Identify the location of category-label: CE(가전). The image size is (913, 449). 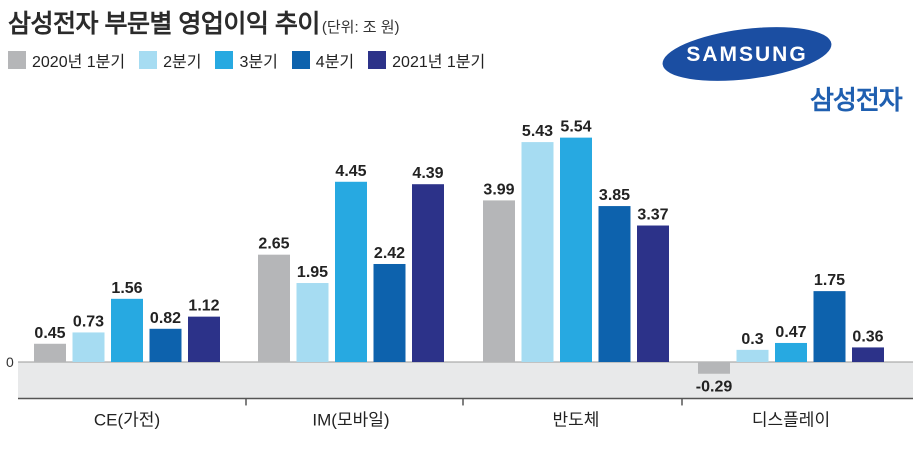
(127, 419).